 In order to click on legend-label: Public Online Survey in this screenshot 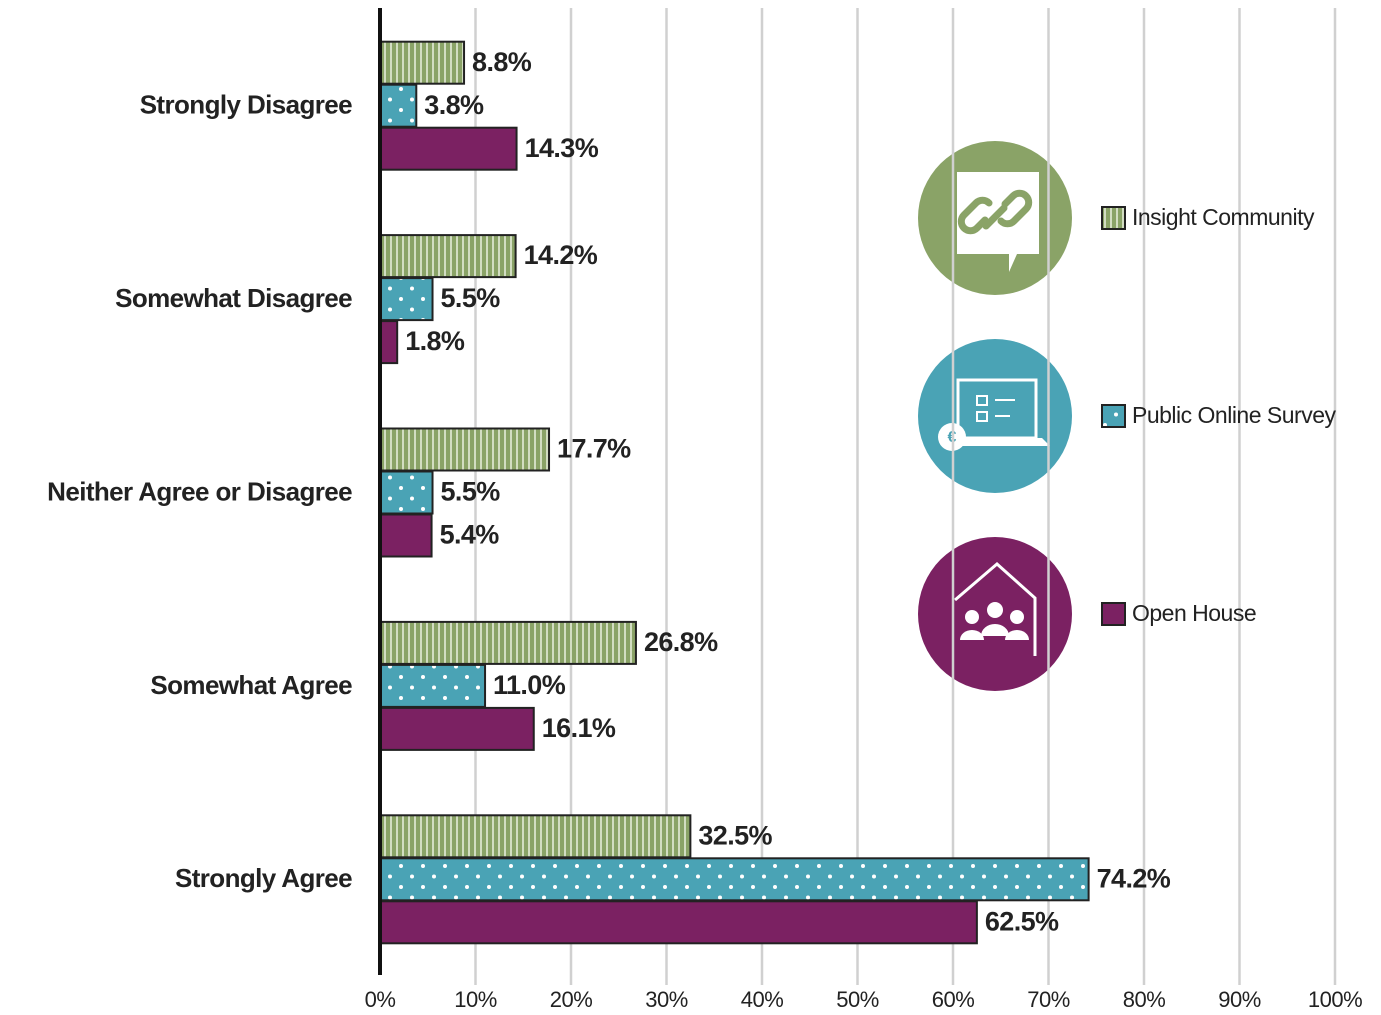, I will do `click(1234, 415)`.